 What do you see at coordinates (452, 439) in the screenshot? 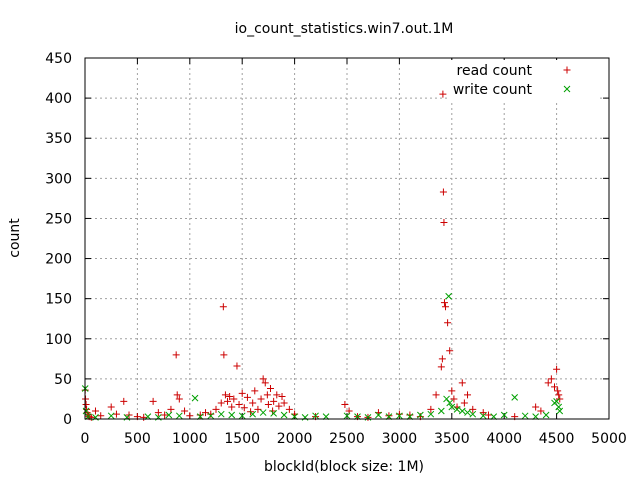
I see `x-tick-label: 3500` at bounding box center [452, 439].